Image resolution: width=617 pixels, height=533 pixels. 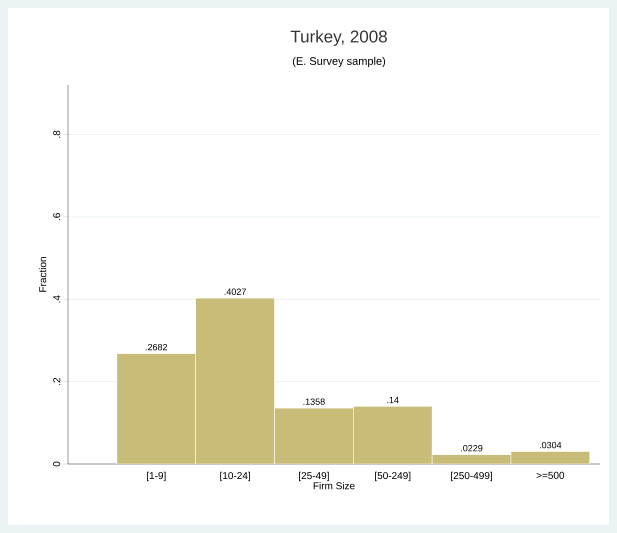 What do you see at coordinates (235, 291) in the screenshot?
I see `data-label: .4027` at bounding box center [235, 291].